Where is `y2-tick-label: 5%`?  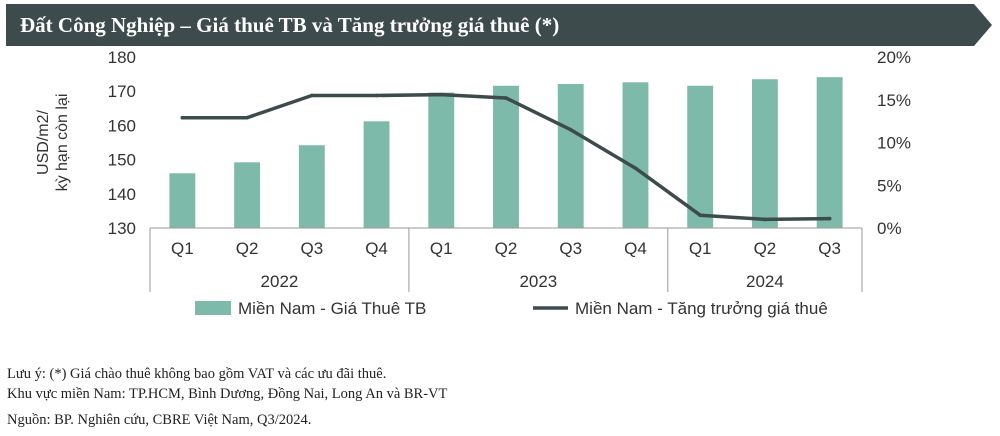 y2-tick-label: 5% is located at coordinates (889, 185).